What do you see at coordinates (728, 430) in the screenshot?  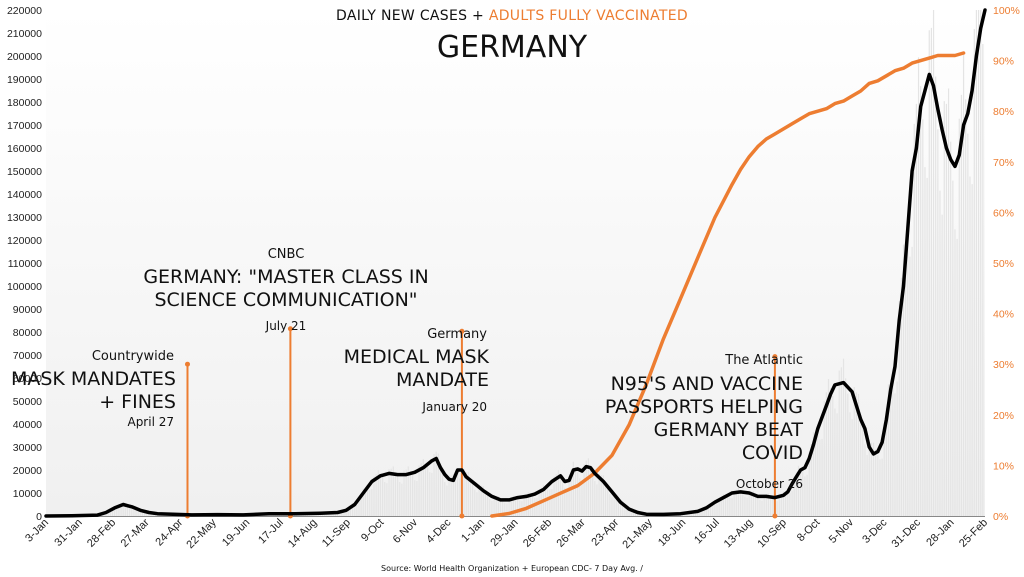 I see `annotation-headline-line: GERMANY BEAT` at bounding box center [728, 430].